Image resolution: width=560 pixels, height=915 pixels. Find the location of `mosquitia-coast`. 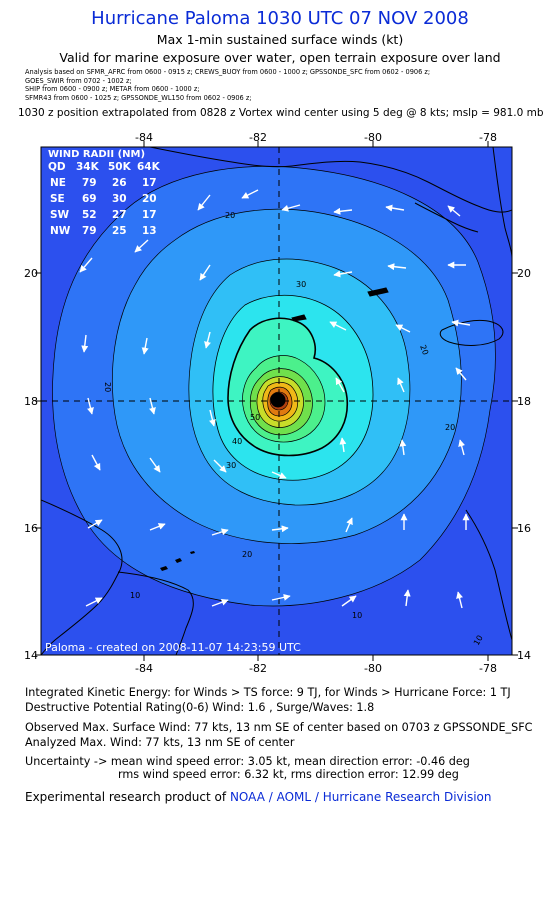

mosquitia-coast is located at coordinates (155, 613).